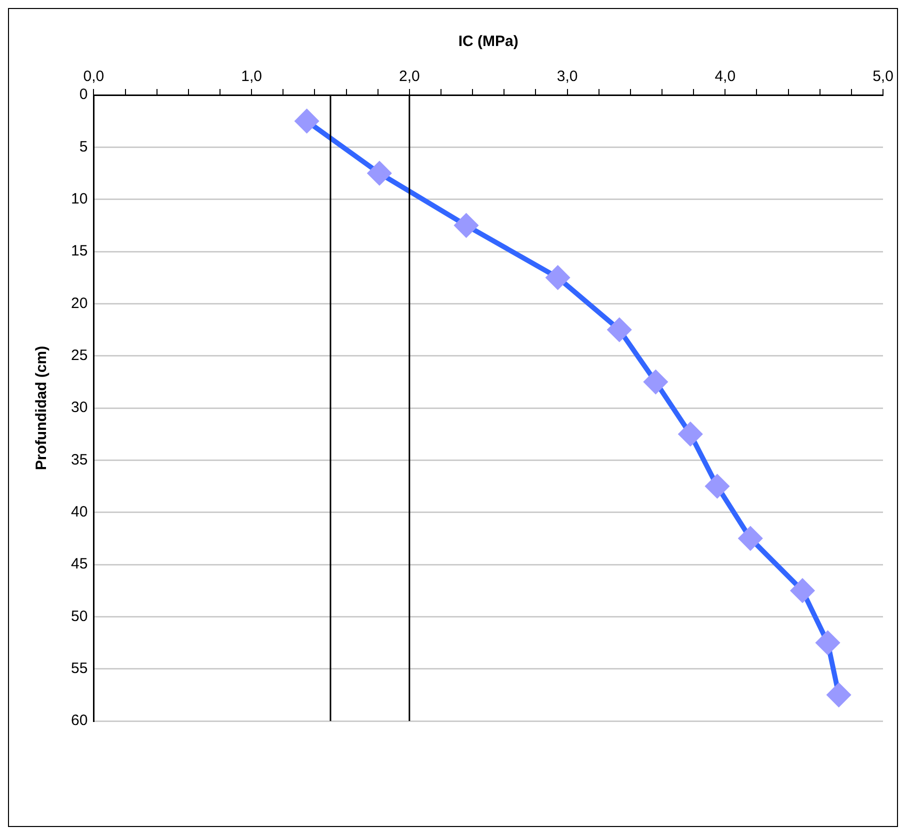  What do you see at coordinates (79, 355) in the screenshot?
I see `y-tick-label: 25` at bounding box center [79, 355].